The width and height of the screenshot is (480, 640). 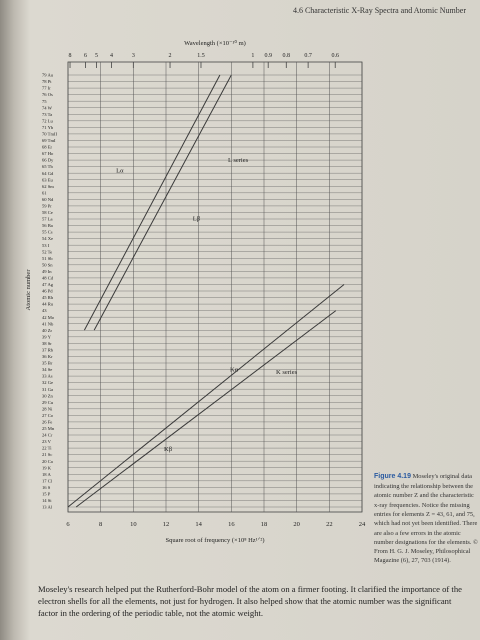 What do you see at coordinates (287, 56) in the screenshot?
I see `x2-tick-label: 0.8` at bounding box center [287, 56].